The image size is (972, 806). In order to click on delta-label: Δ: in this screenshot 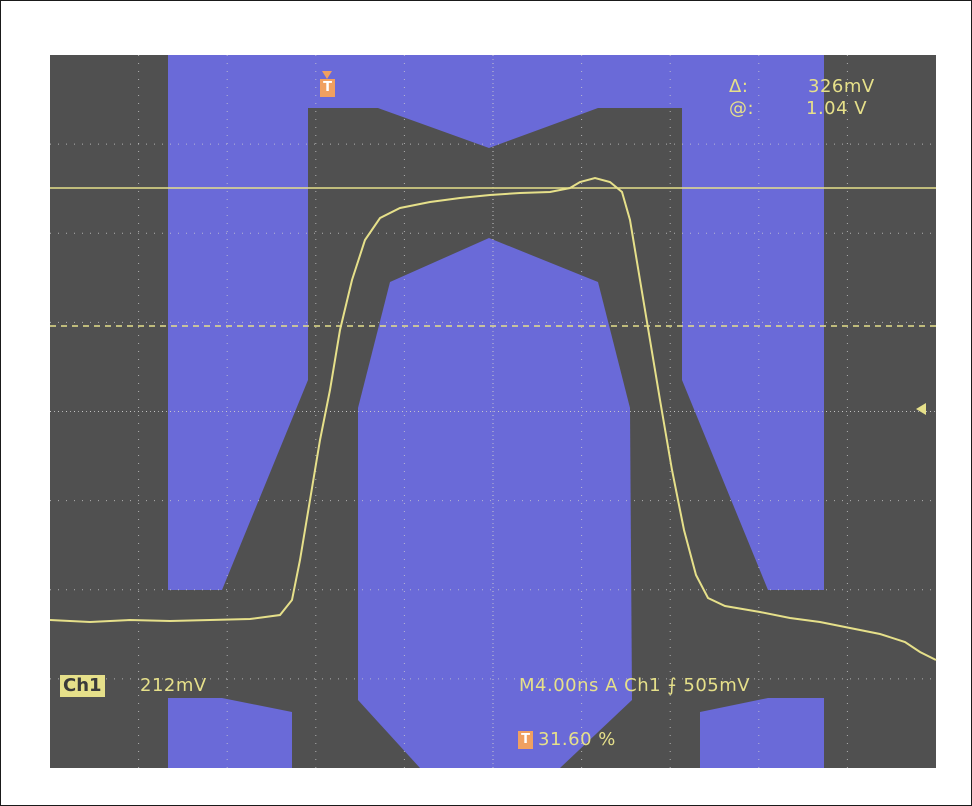, I will do `click(739, 86)`.